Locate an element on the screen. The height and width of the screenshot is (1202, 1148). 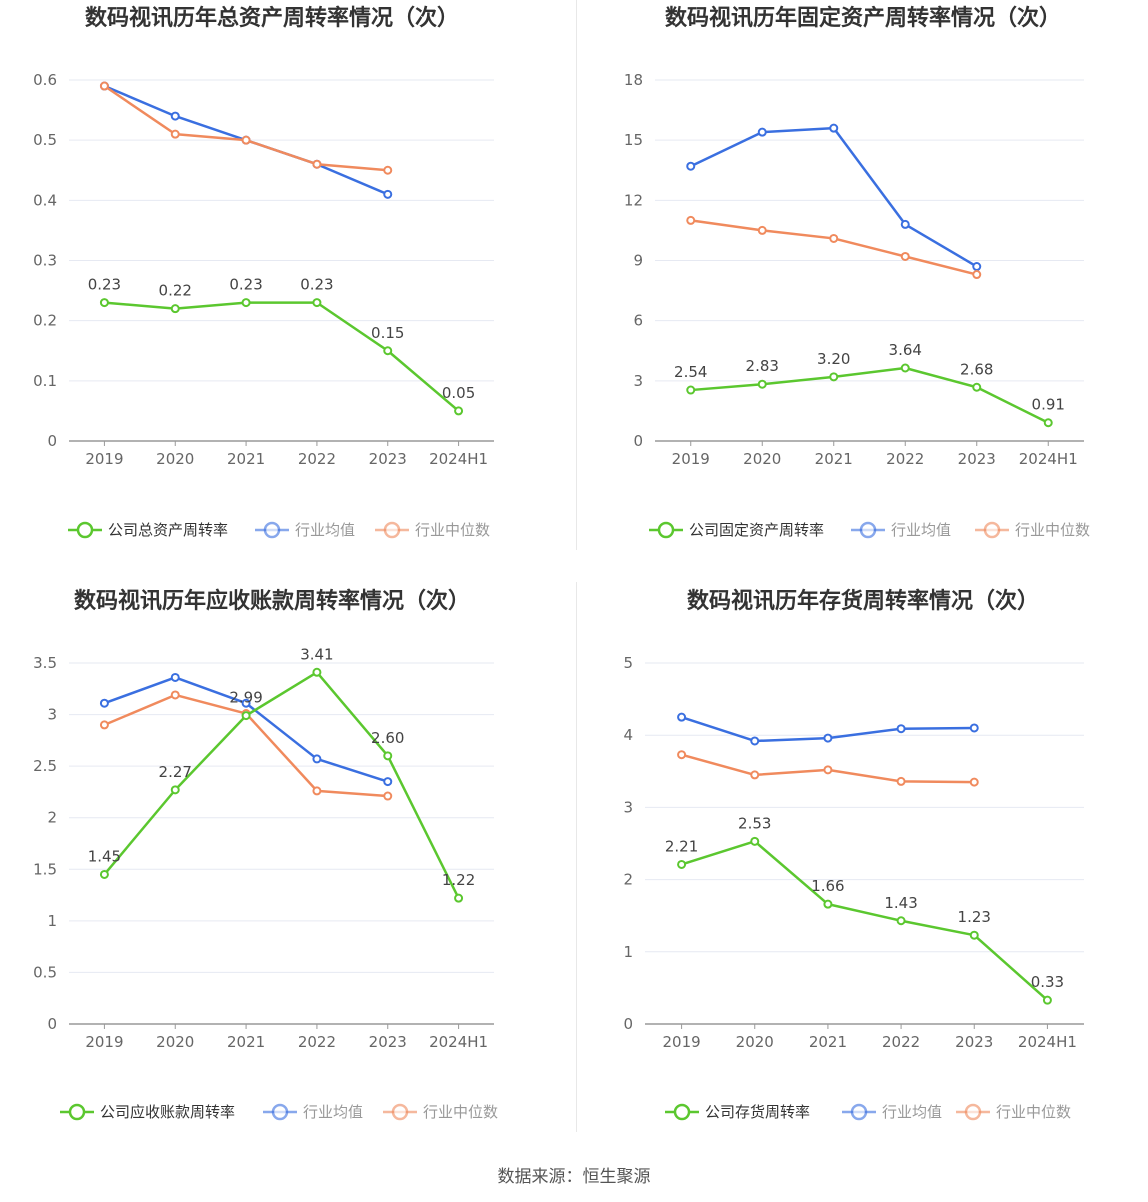
data-label: 1.66 is located at coordinates (827, 886).